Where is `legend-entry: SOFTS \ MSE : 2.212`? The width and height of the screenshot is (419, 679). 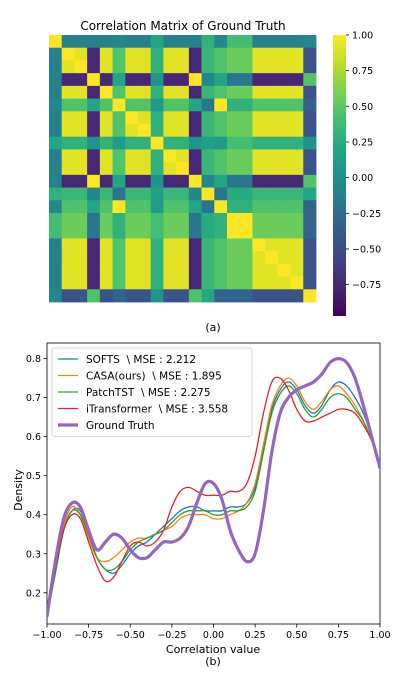
legend-entry: SOFTS \ MSE : 2.212 is located at coordinates (141, 360).